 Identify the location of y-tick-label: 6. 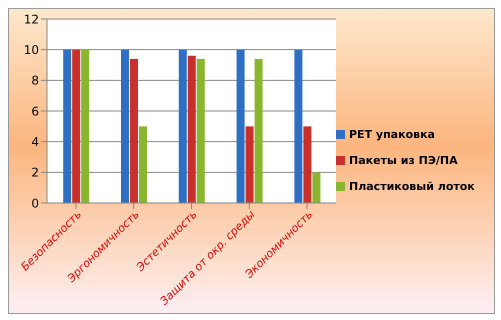
(35, 111).